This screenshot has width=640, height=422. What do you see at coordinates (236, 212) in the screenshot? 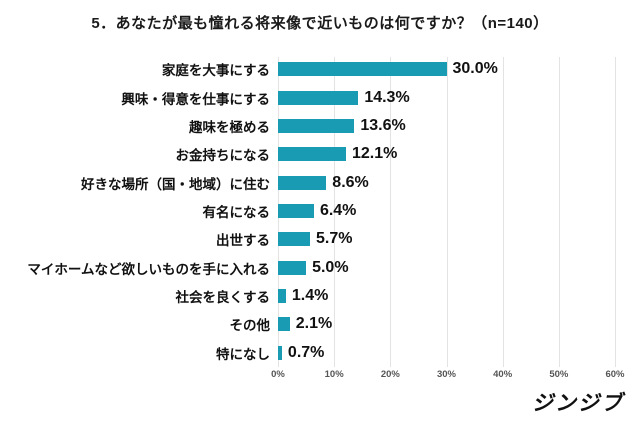
I see `category-label: 有名になる` at bounding box center [236, 212].